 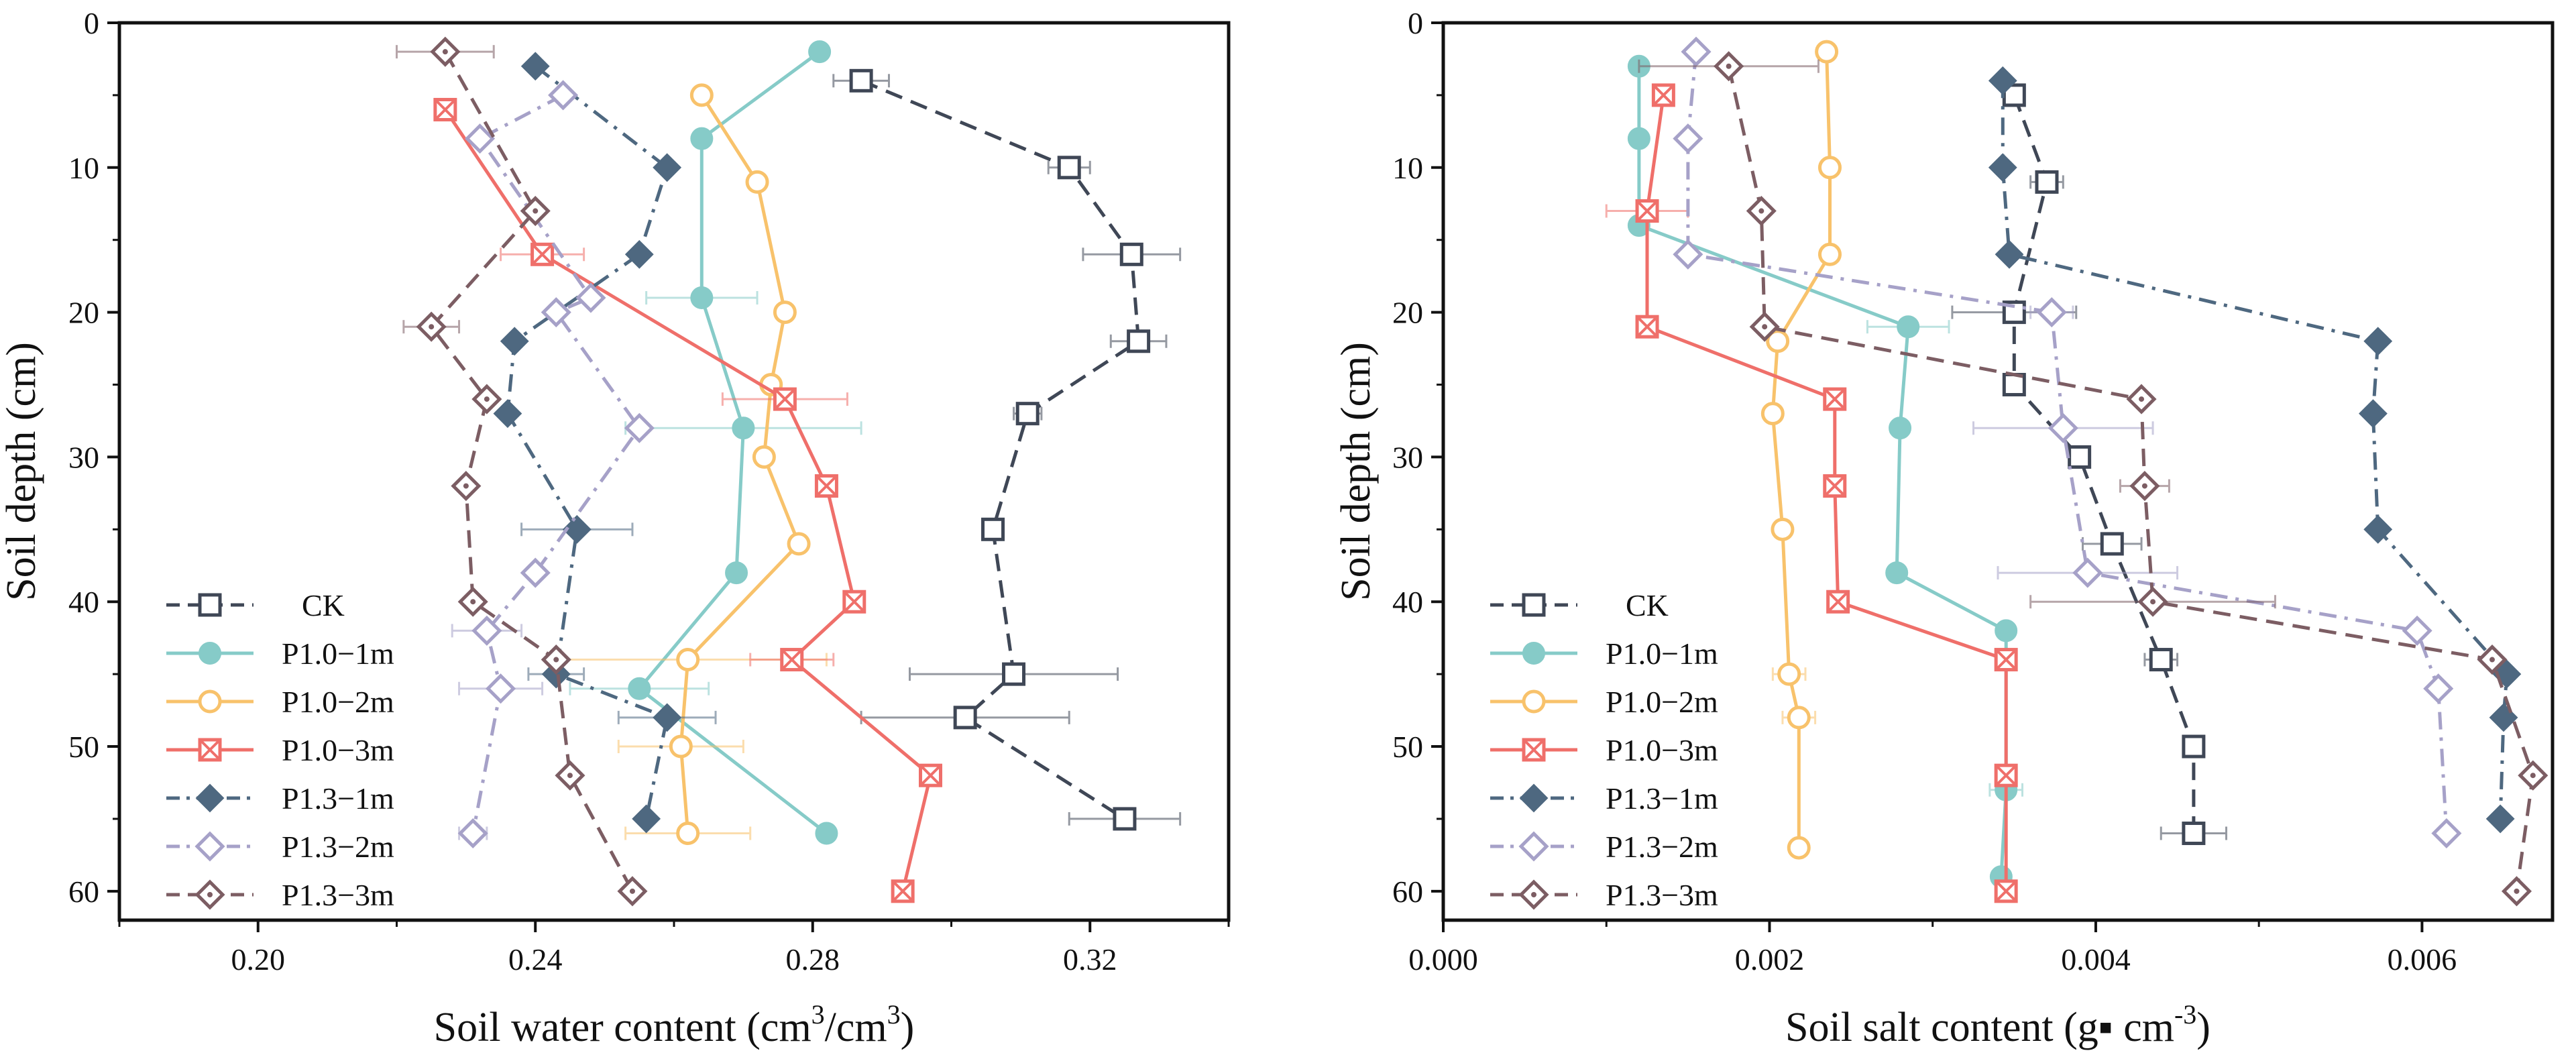 What do you see at coordinates (1007, 449) in the screenshot?
I see `series-ck` at bounding box center [1007, 449].